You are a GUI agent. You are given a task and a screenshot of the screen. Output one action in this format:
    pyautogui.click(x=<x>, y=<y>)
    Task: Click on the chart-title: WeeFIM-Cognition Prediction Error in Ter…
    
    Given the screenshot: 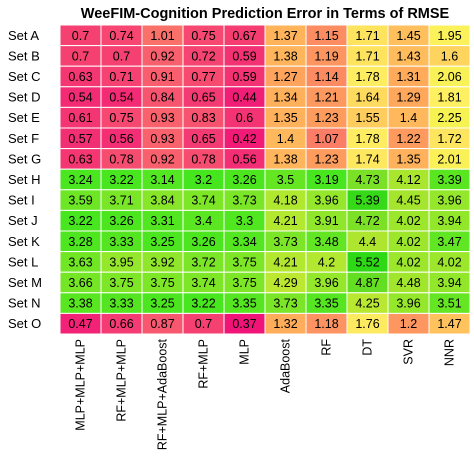 What is the action you would take?
    pyautogui.click(x=265, y=14)
    